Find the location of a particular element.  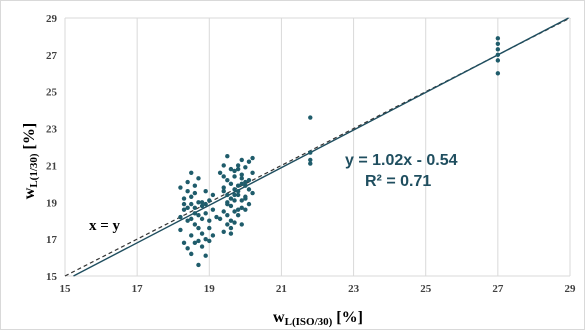

x-axis-main: w is located at coordinates (279, 317).